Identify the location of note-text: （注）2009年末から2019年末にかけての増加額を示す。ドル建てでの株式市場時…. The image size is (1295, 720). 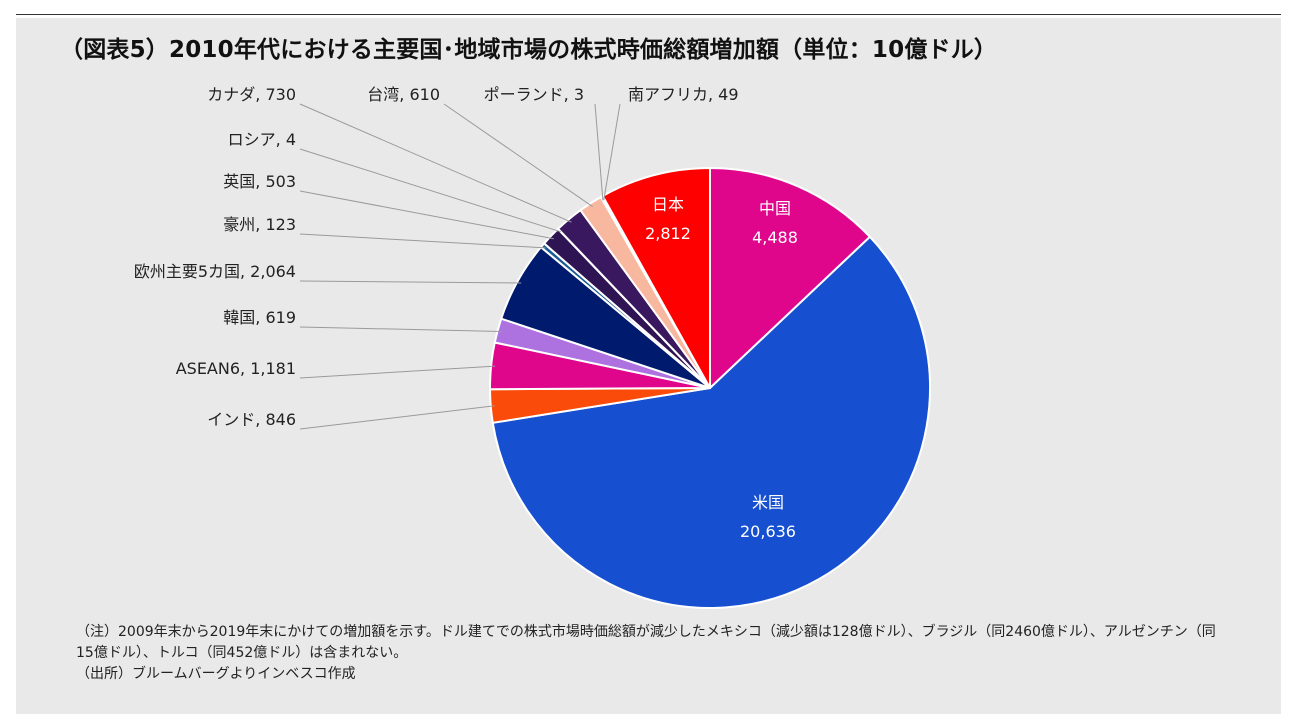
(646, 642).